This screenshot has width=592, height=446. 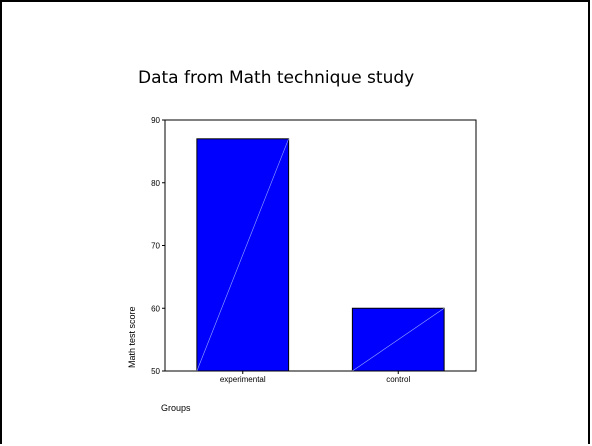 I want to click on x-tick-label-control: control, so click(x=398, y=379).